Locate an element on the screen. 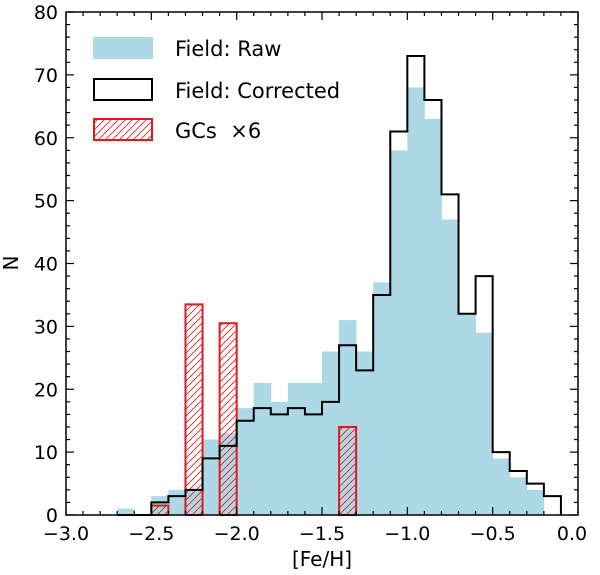 The image size is (600, 575). x-tick-label: −0.5 is located at coordinates (493, 534).